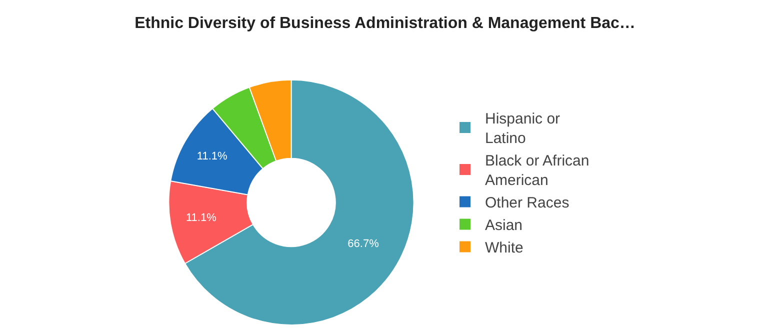  I want to click on legend-label: Asian, so click(504, 225).